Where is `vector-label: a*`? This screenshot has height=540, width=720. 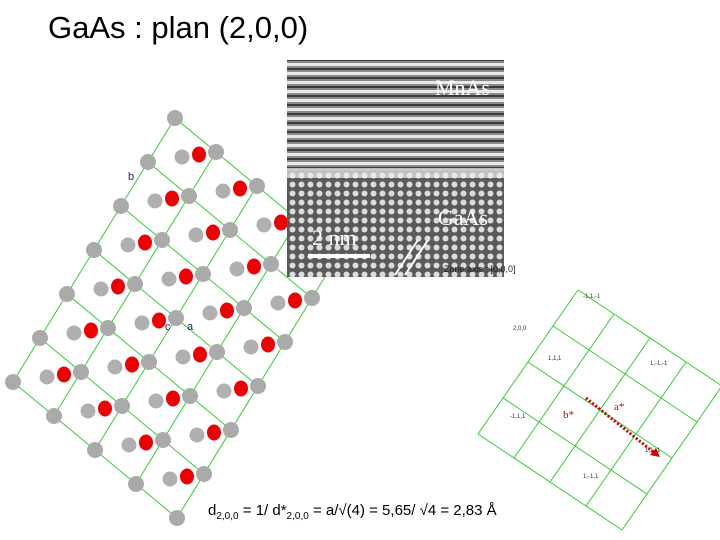
vector-label: a* is located at coordinates (619, 407).